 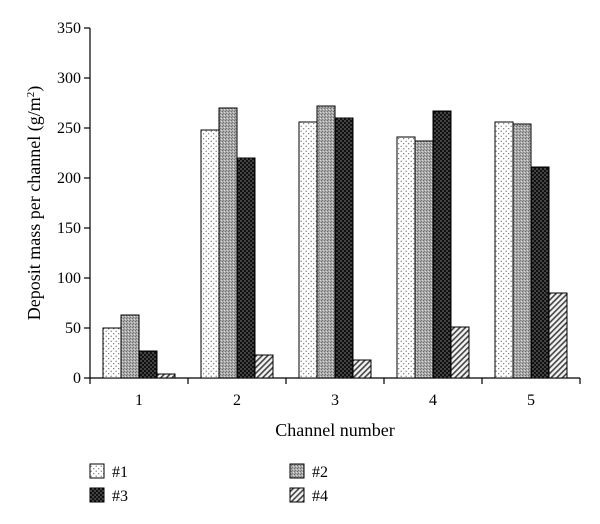 I want to click on x-axis-title: Channel number, so click(x=334, y=430).